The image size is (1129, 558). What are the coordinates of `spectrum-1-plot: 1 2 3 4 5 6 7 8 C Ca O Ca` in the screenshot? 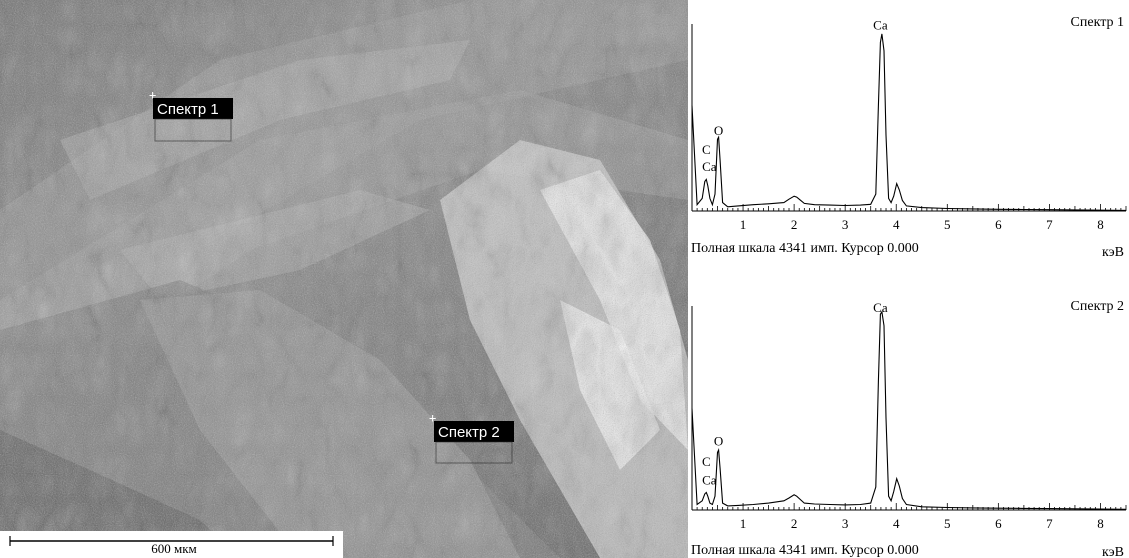 It's located at (909, 125).